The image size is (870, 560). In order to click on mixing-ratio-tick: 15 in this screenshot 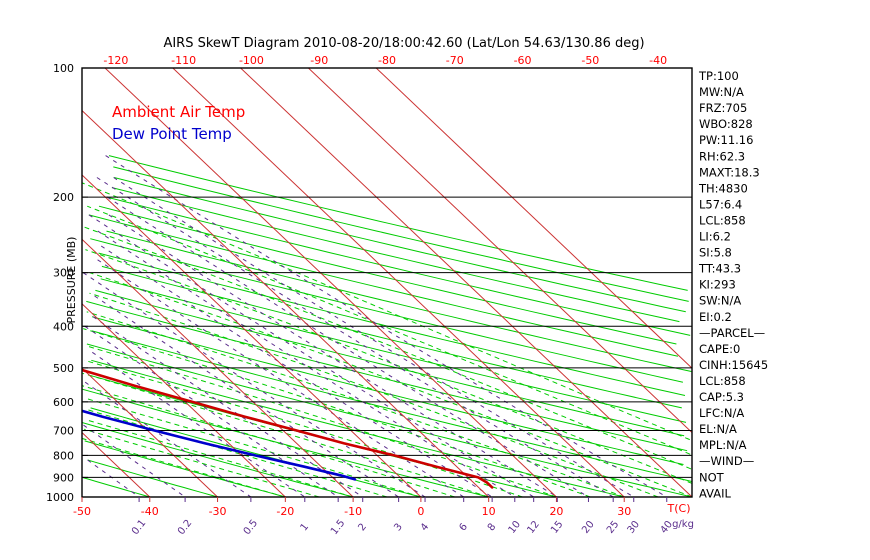, I will do `click(557, 527)`.